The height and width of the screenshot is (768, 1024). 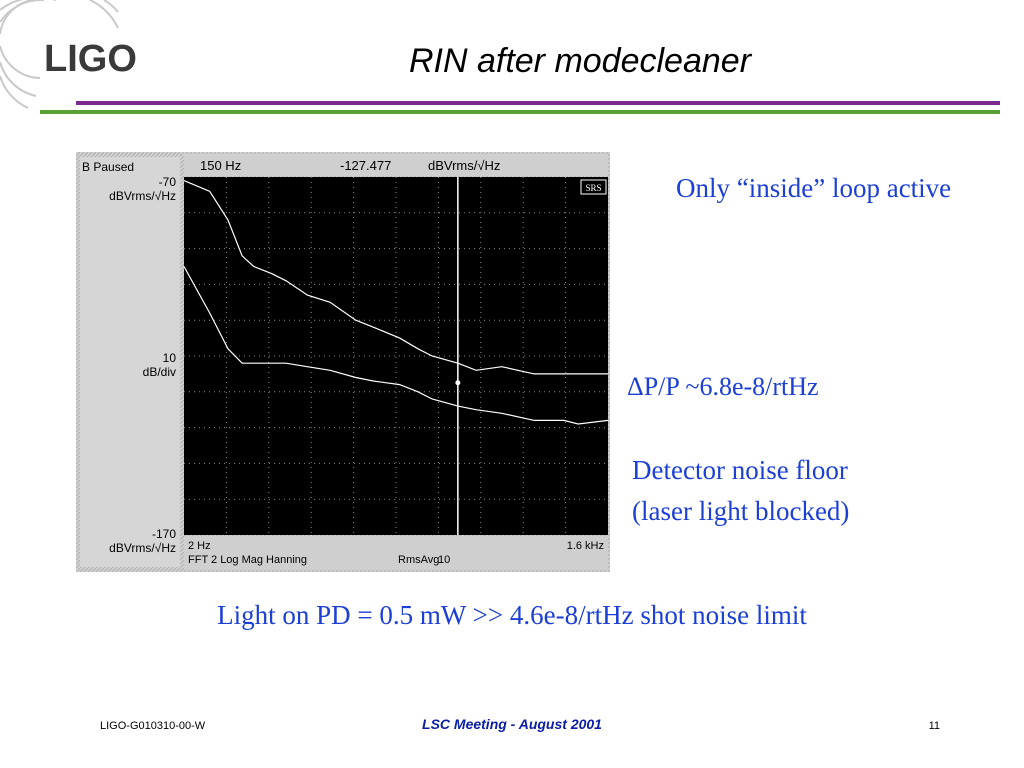 I want to click on bottom-ref-value: -170, so click(x=164, y=534).